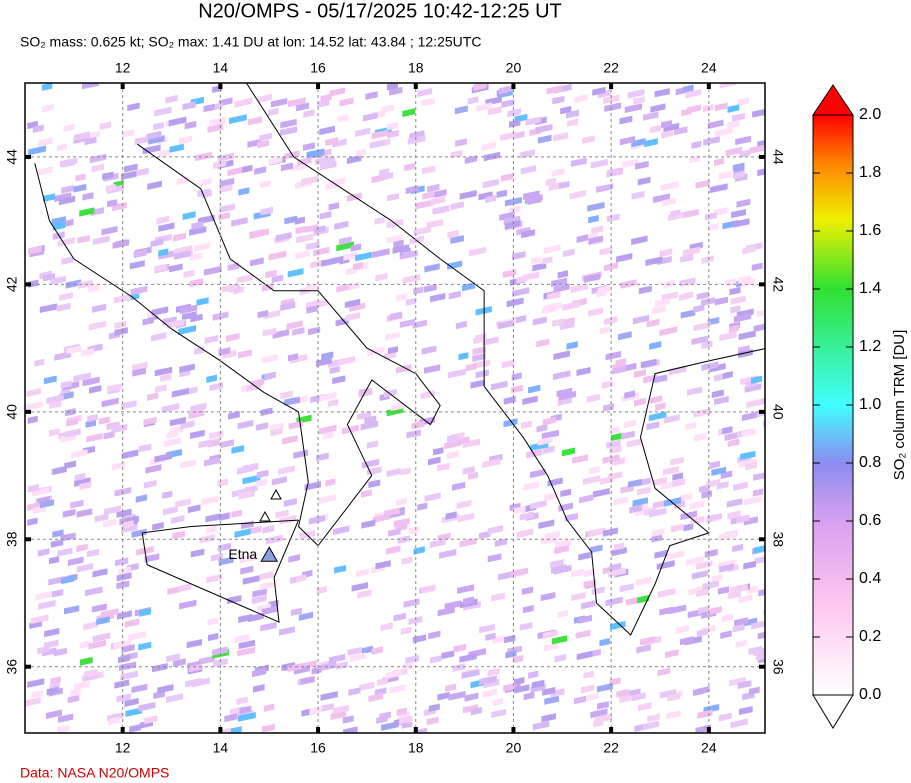  I want to click on lat-tick-label: 44, so click(12, 157).